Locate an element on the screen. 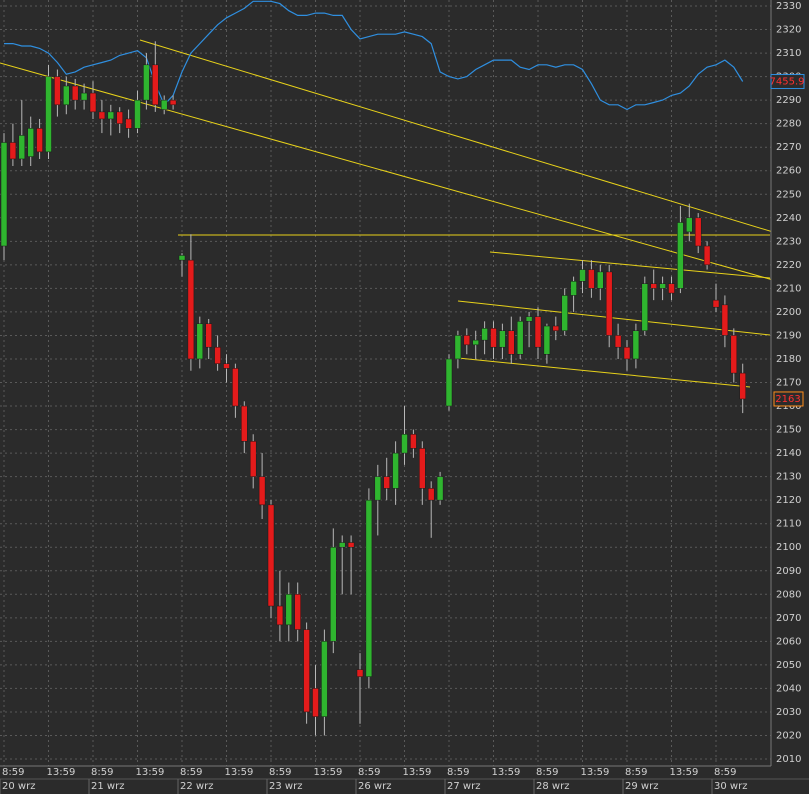 The width and height of the screenshot is (809, 794). date-label: 21 wrz is located at coordinates (107, 786).